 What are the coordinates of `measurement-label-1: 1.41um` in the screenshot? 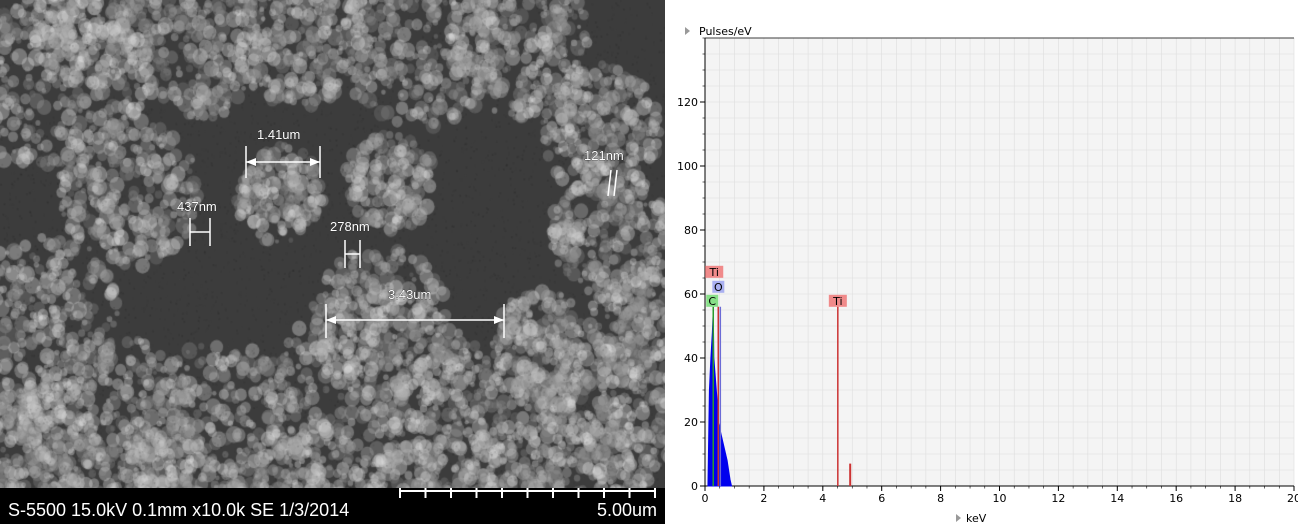 It's located at (278, 134).